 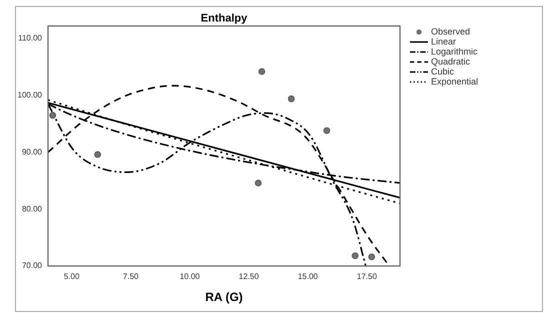 I want to click on legend-label: Cubic, so click(x=443, y=71).